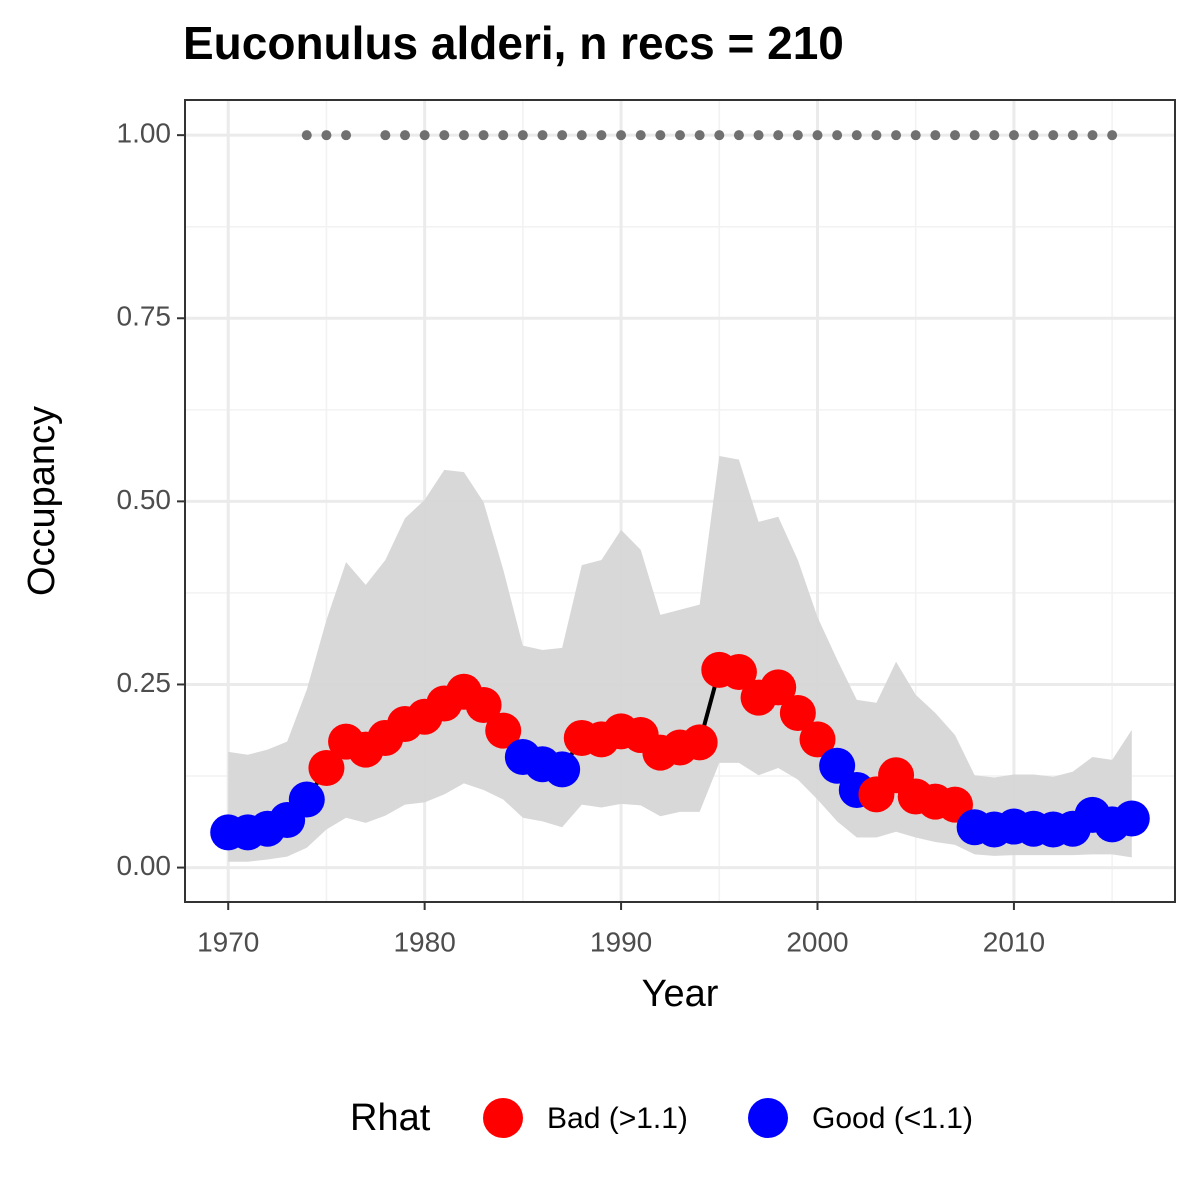  Describe the element at coordinates (424, 941) in the screenshot. I see `x-tick-label: 1980` at that location.